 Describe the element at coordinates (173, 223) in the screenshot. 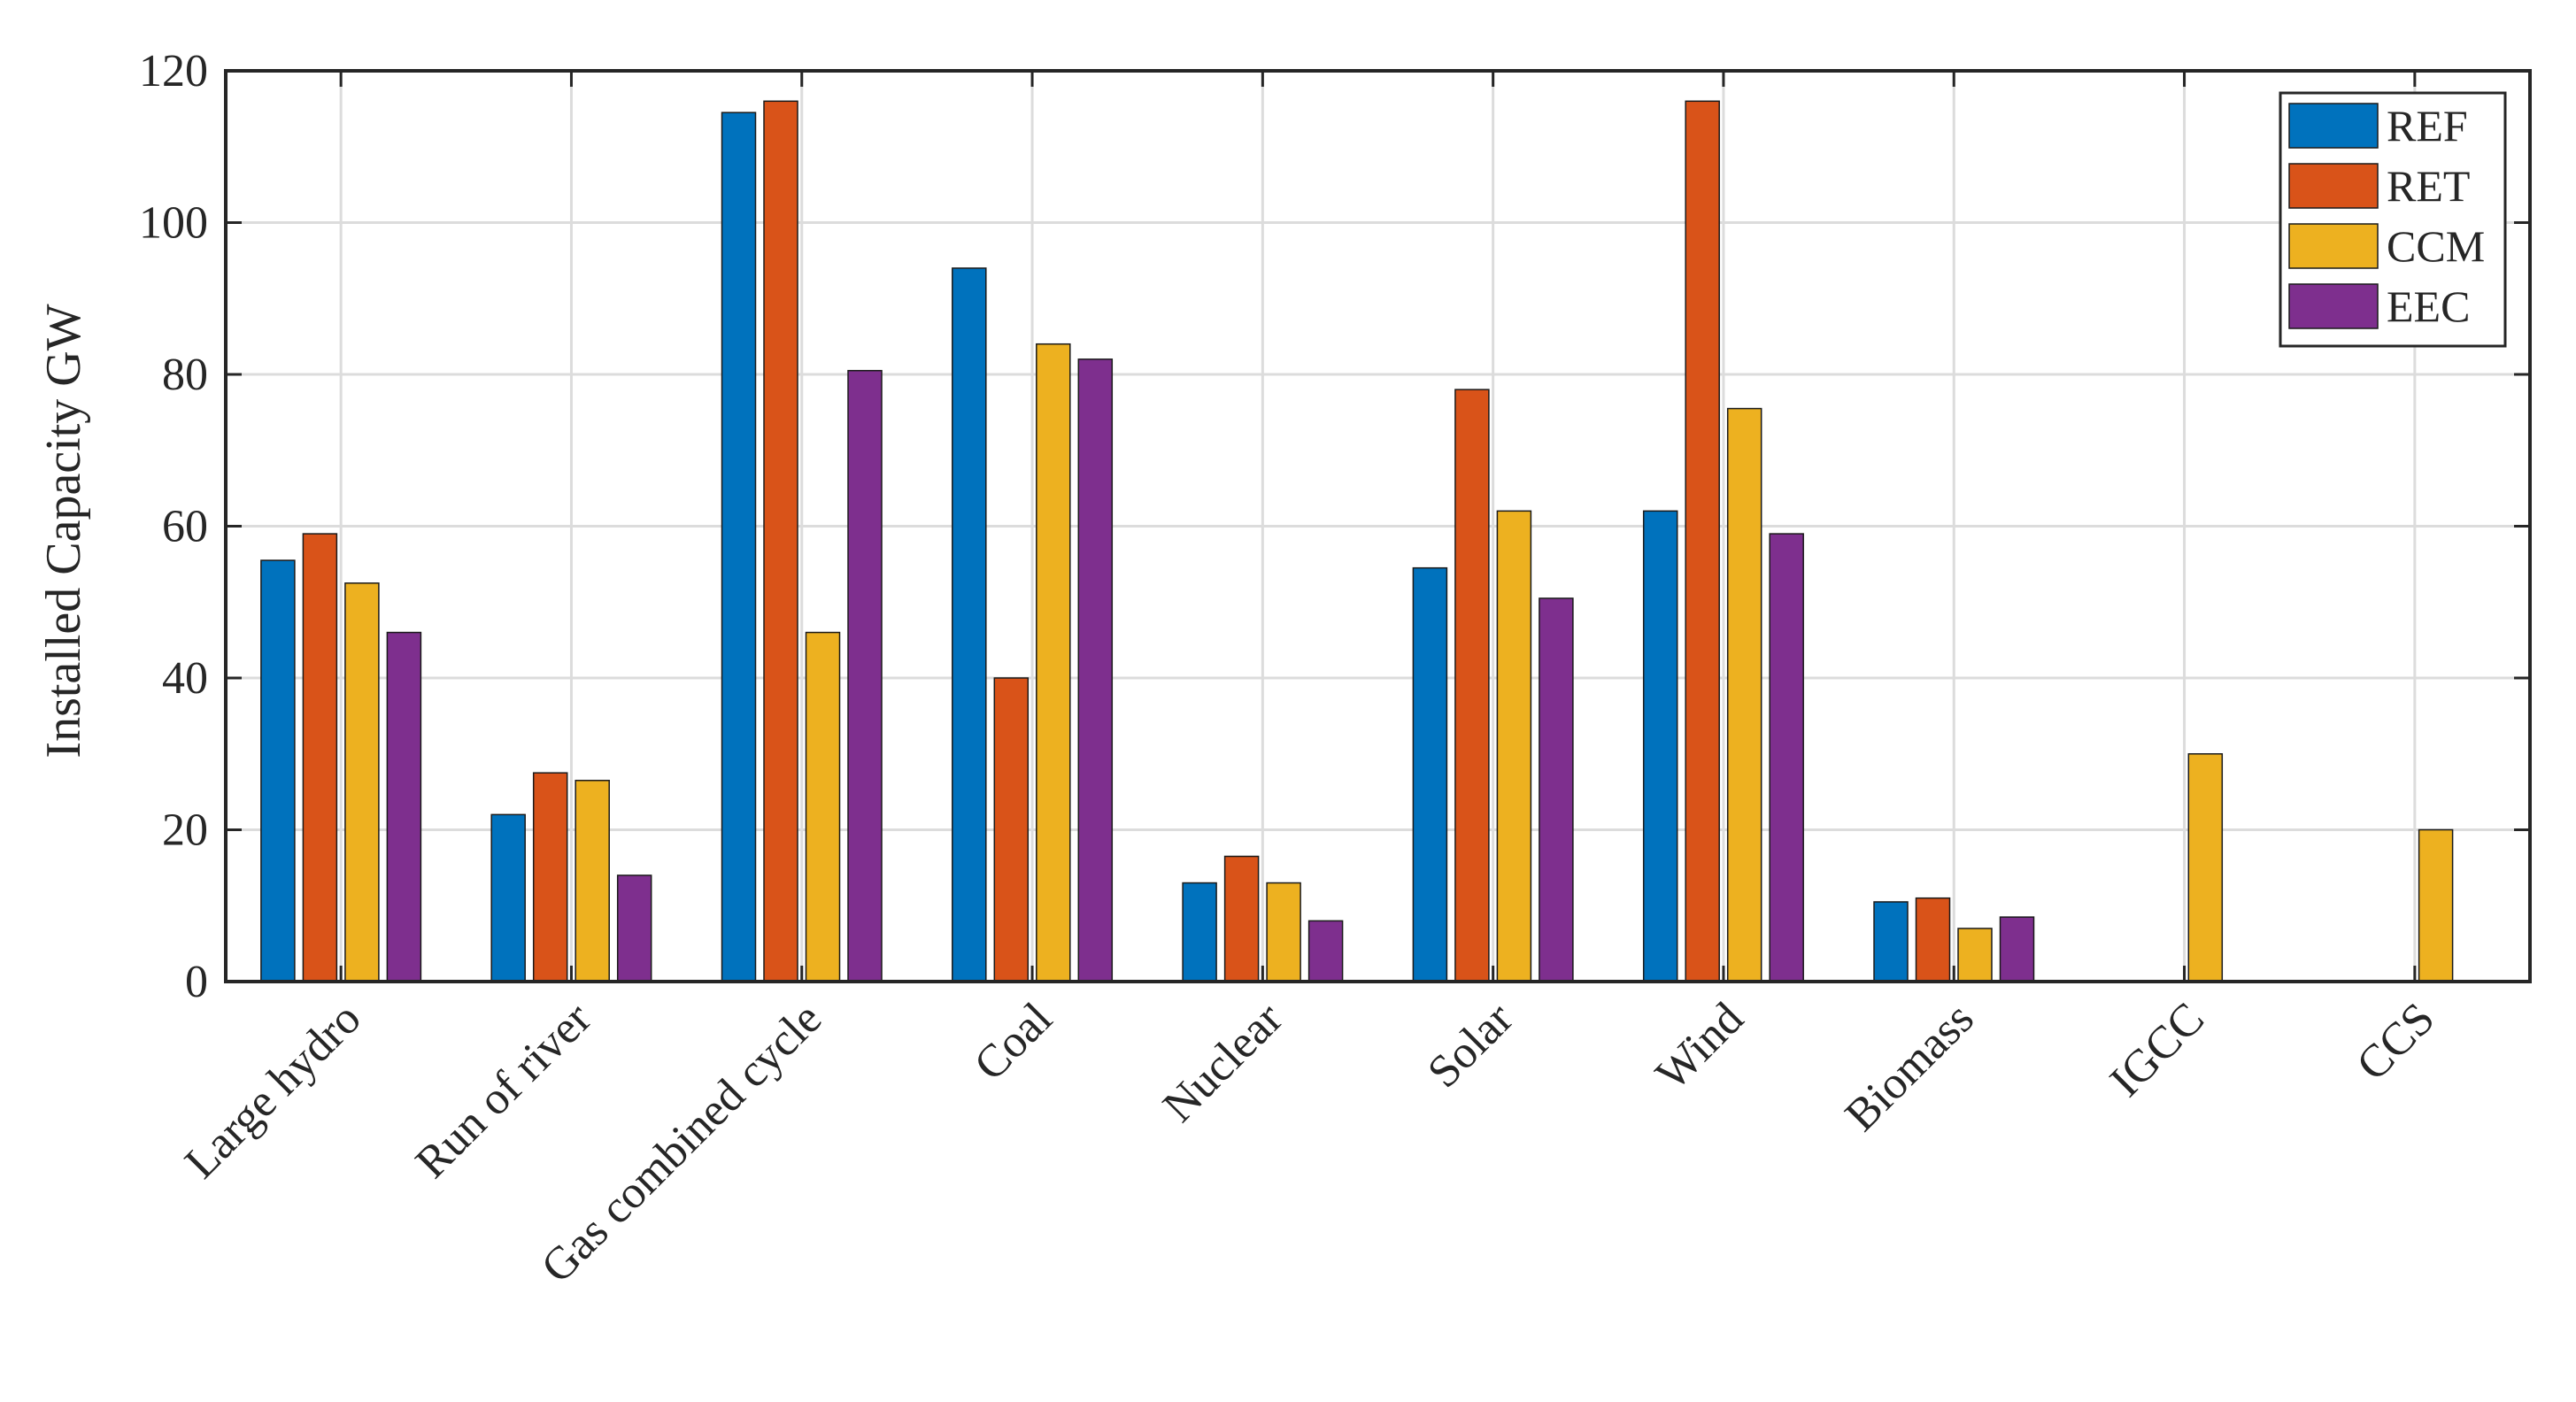

I see `y-tick-label: 100` at that location.